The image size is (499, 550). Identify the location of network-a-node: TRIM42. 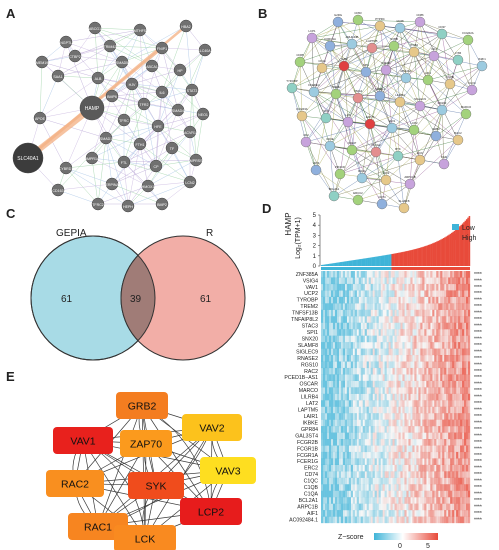
(110, 46).